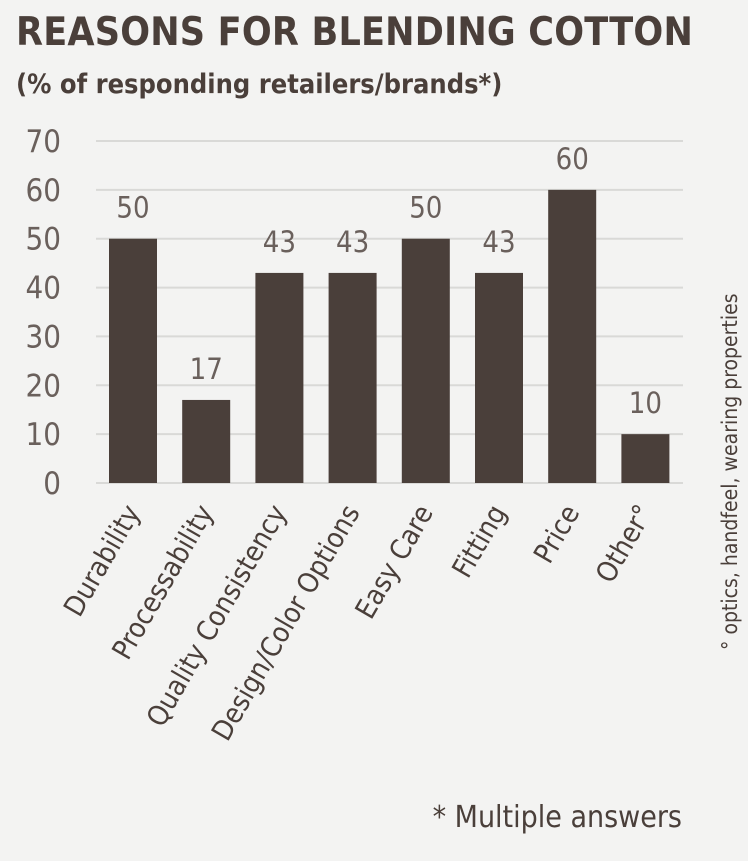  What do you see at coordinates (624, 543) in the screenshot?
I see `x-tick-label: Other°` at bounding box center [624, 543].